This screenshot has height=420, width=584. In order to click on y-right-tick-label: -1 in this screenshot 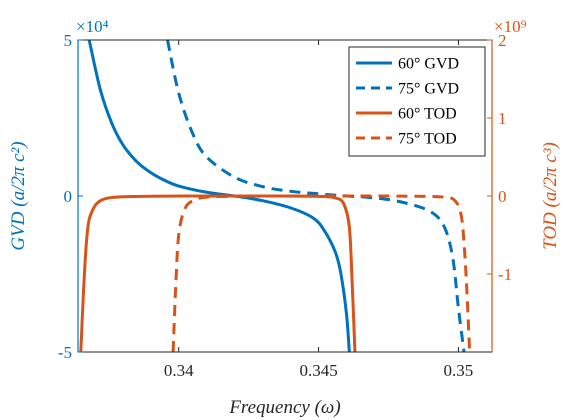, I will do `click(505, 274)`.